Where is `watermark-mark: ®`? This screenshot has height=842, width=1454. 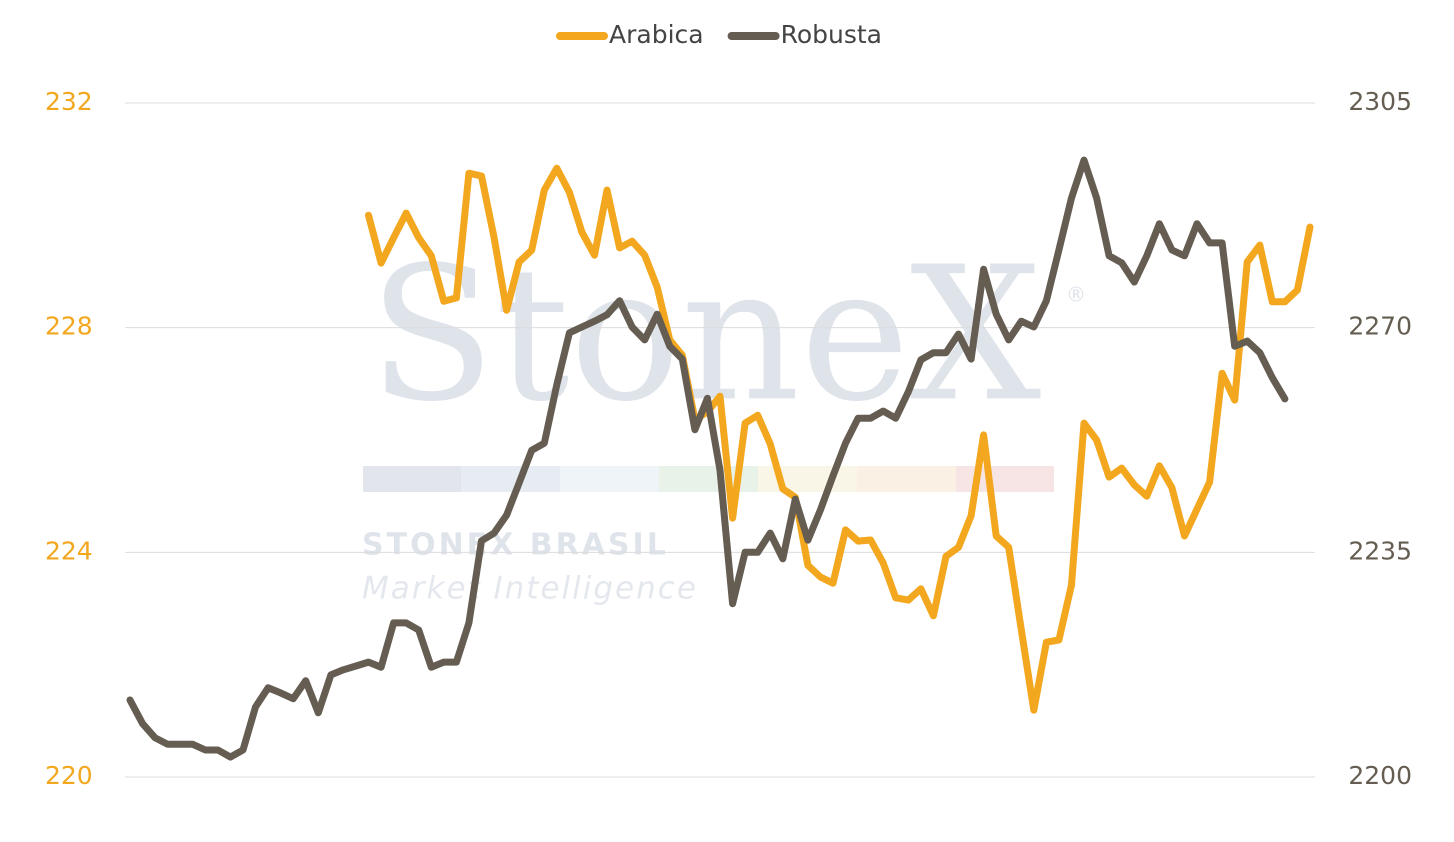
watermark-mark: ® is located at coordinates (1076, 295).